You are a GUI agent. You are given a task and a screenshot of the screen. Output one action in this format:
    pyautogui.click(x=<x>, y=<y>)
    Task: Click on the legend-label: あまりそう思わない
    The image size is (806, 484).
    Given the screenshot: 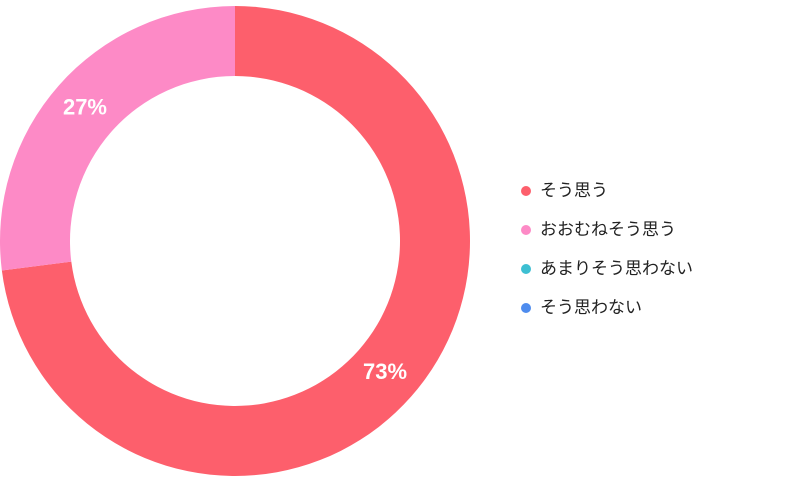 What is the action you would take?
    pyautogui.click(x=616, y=269)
    